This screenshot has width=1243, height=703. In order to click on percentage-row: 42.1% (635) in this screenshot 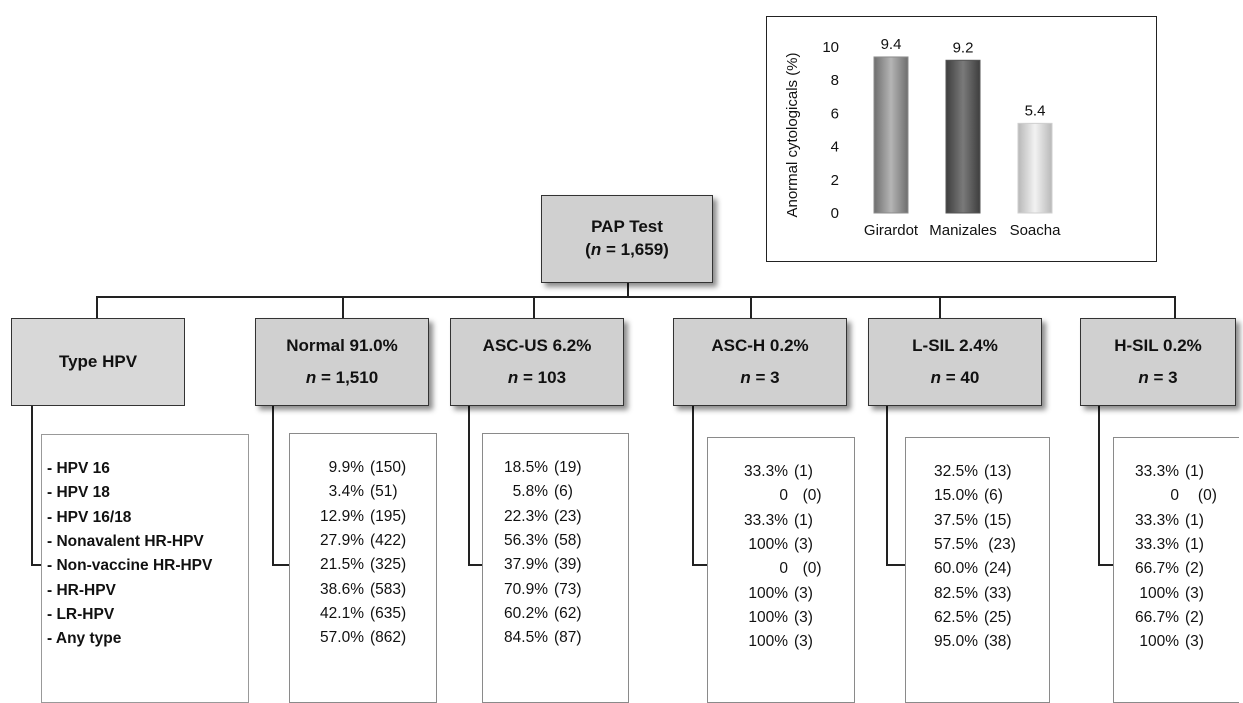, I will do `click(363, 614)`.